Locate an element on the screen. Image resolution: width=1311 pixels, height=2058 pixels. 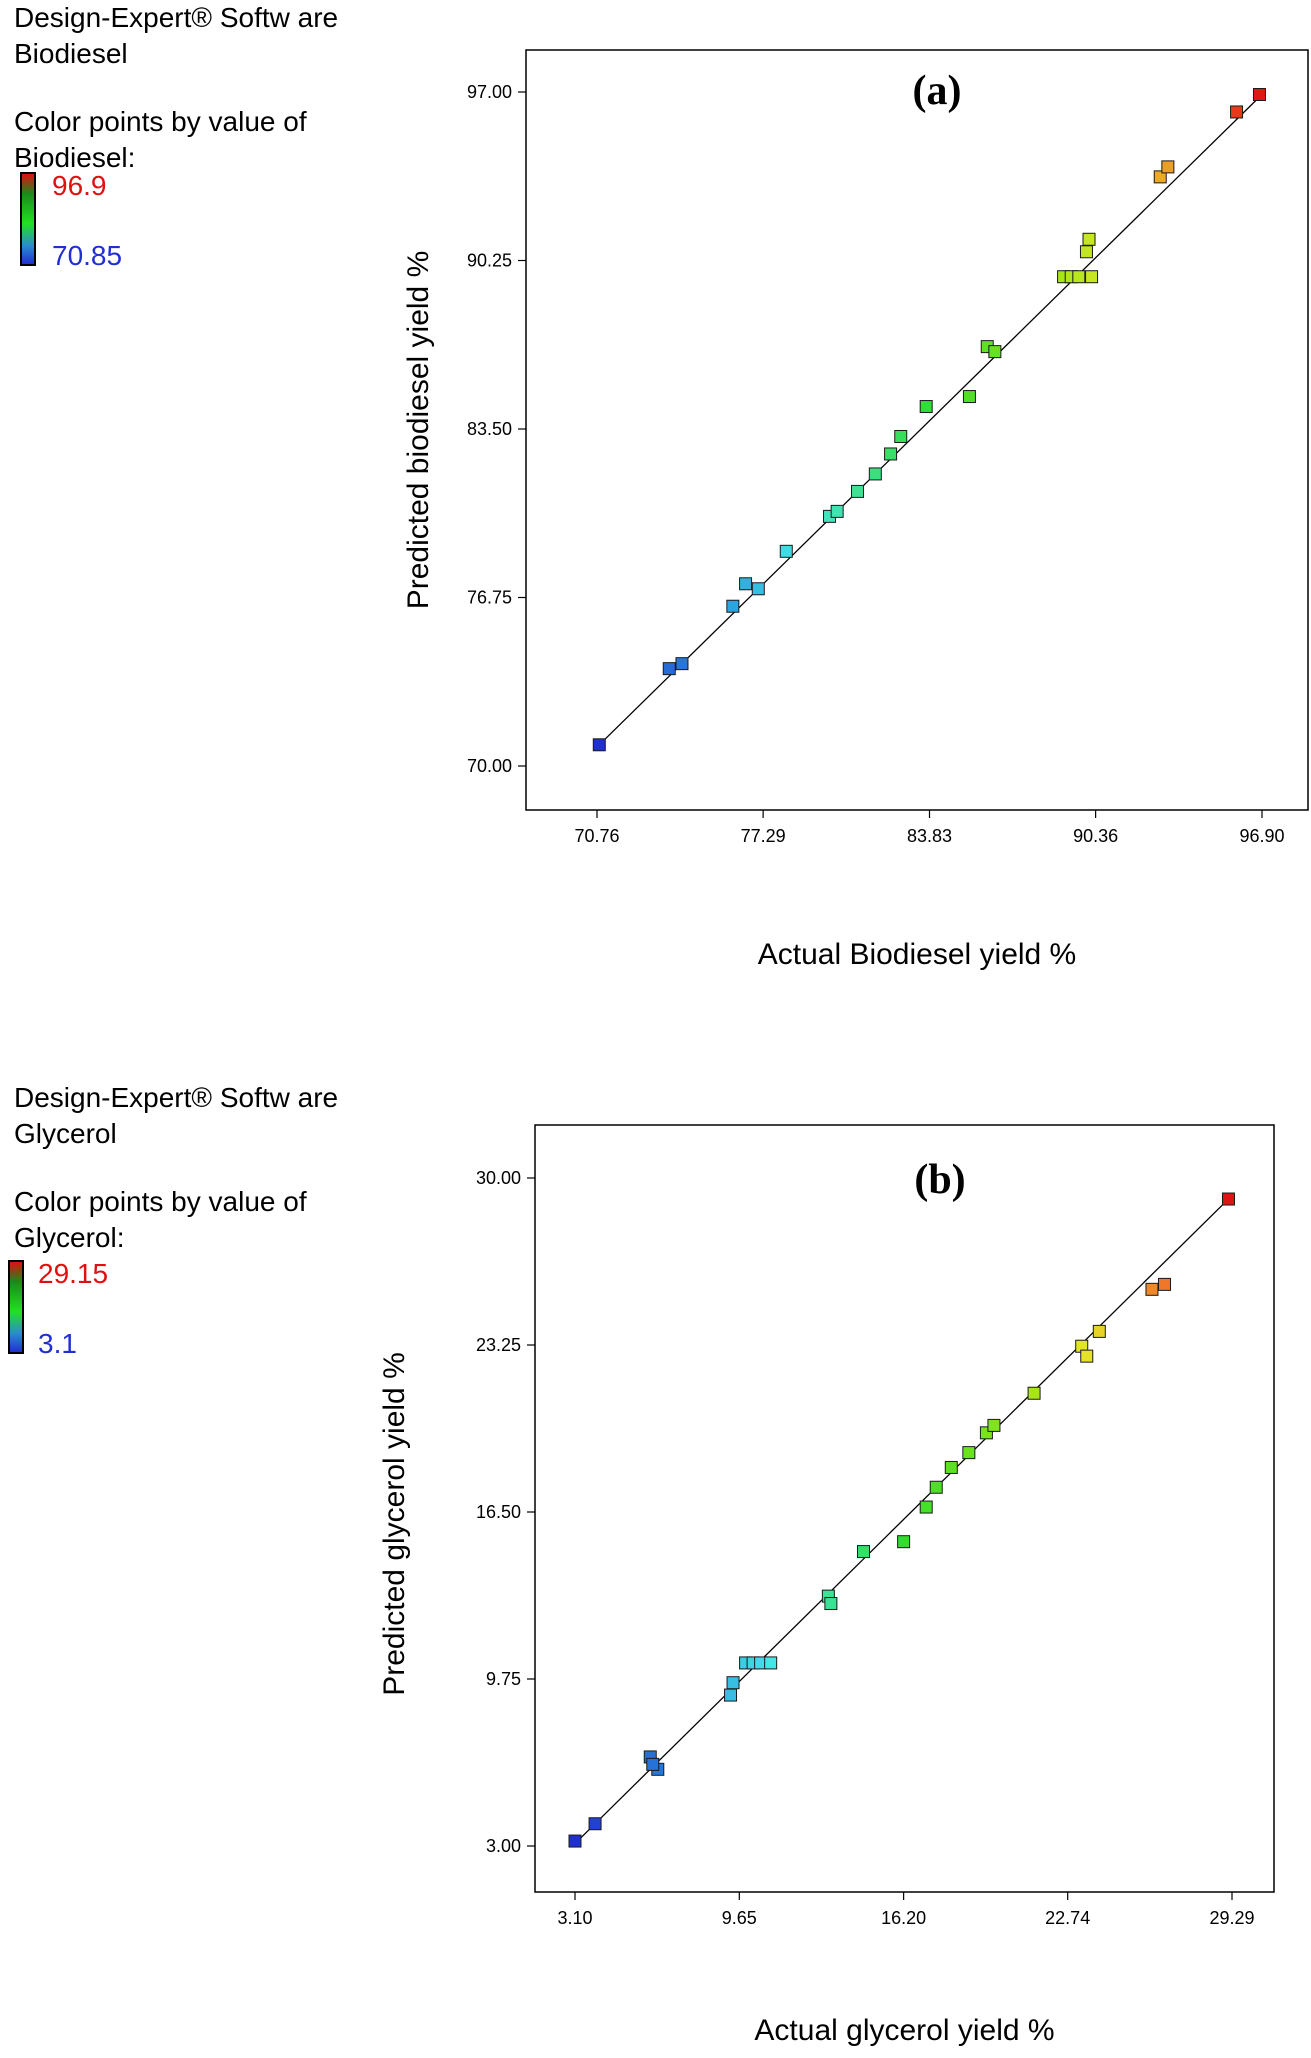
scale-min-label: 70.85 is located at coordinates (87, 255).